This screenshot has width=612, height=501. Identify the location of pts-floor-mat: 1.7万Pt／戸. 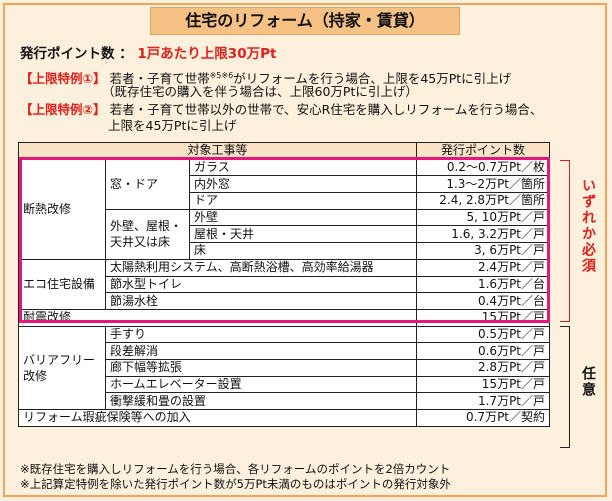
(483, 401).